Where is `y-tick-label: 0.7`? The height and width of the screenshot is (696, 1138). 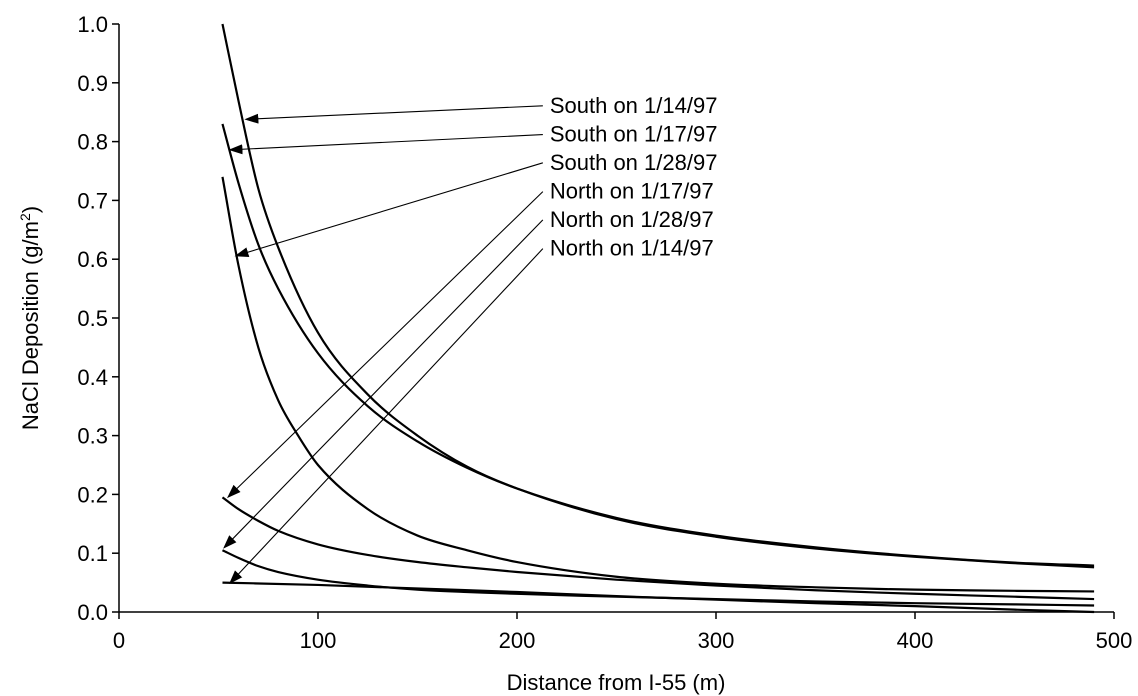
y-tick-label: 0.7 is located at coordinates (92, 200).